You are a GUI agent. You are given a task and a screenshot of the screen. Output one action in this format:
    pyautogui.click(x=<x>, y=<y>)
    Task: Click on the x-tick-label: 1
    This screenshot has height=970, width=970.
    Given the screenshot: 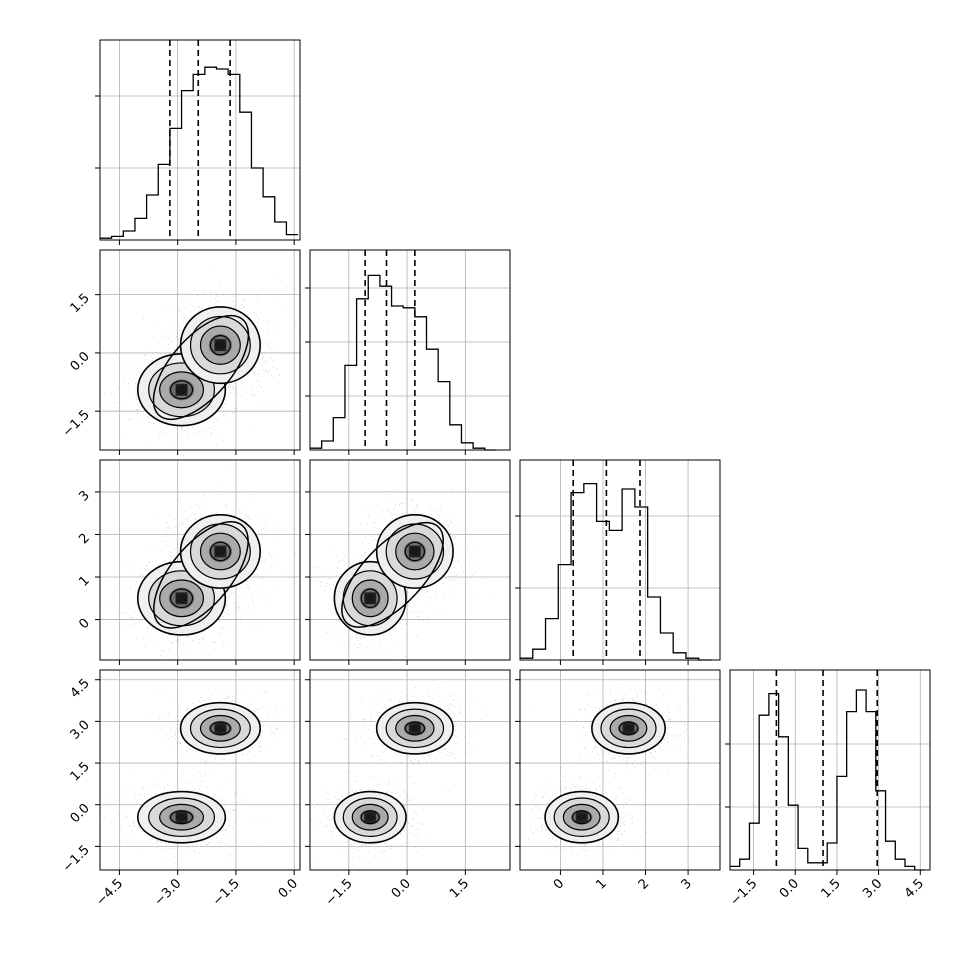 What is the action you would take?
    pyautogui.click(x=601, y=884)
    